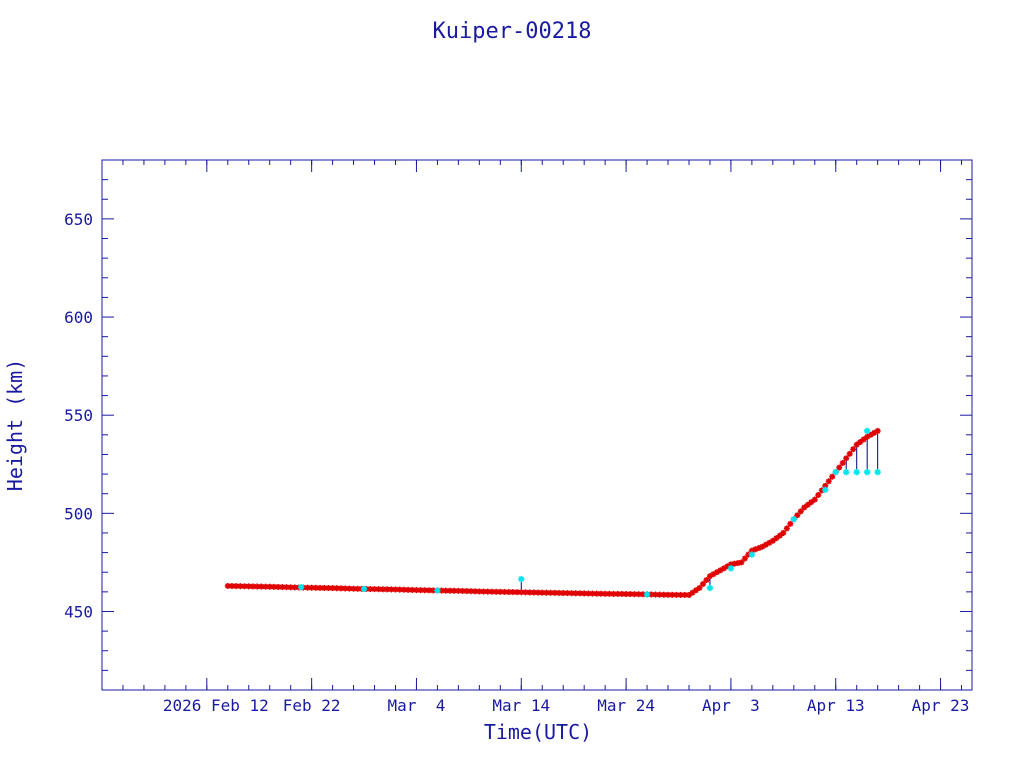  I want to click on x-tick-label: Apr 13, so click(836, 705).